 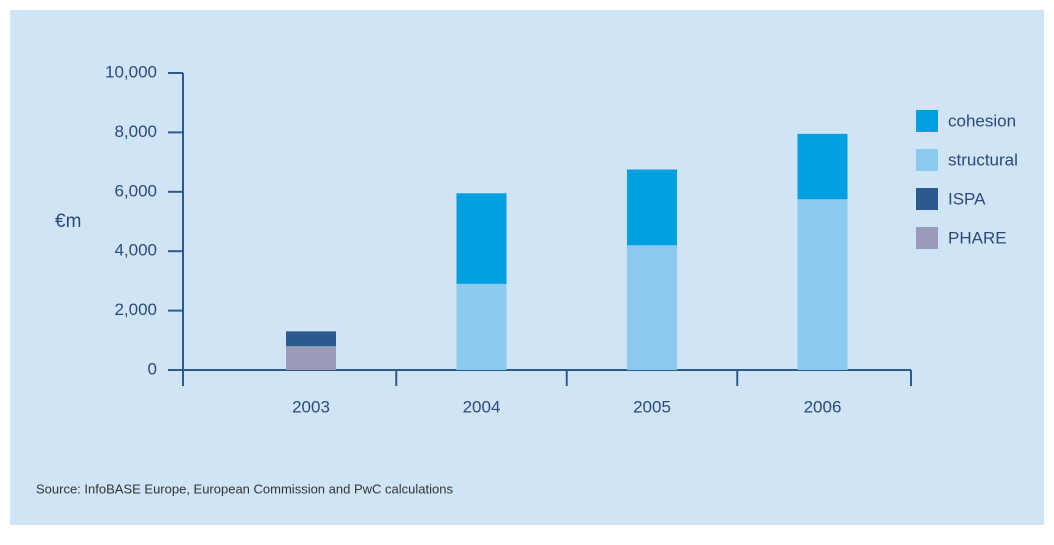 I want to click on y-tick-label: 4,000, so click(x=135, y=250).